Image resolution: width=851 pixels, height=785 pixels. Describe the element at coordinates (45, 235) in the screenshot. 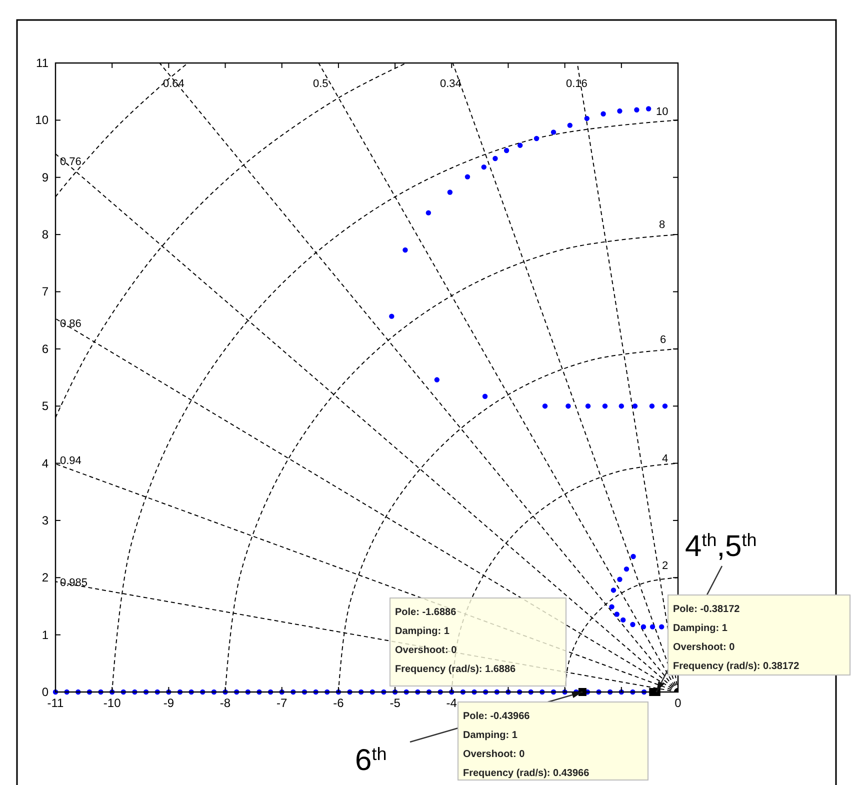

I see `y-tick-label: 8` at that location.